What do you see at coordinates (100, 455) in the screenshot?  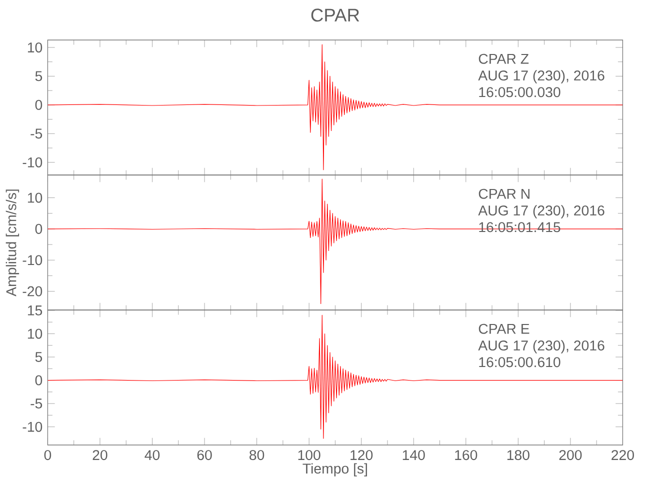 I see `x-tick-label: 20` at bounding box center [100, 455].